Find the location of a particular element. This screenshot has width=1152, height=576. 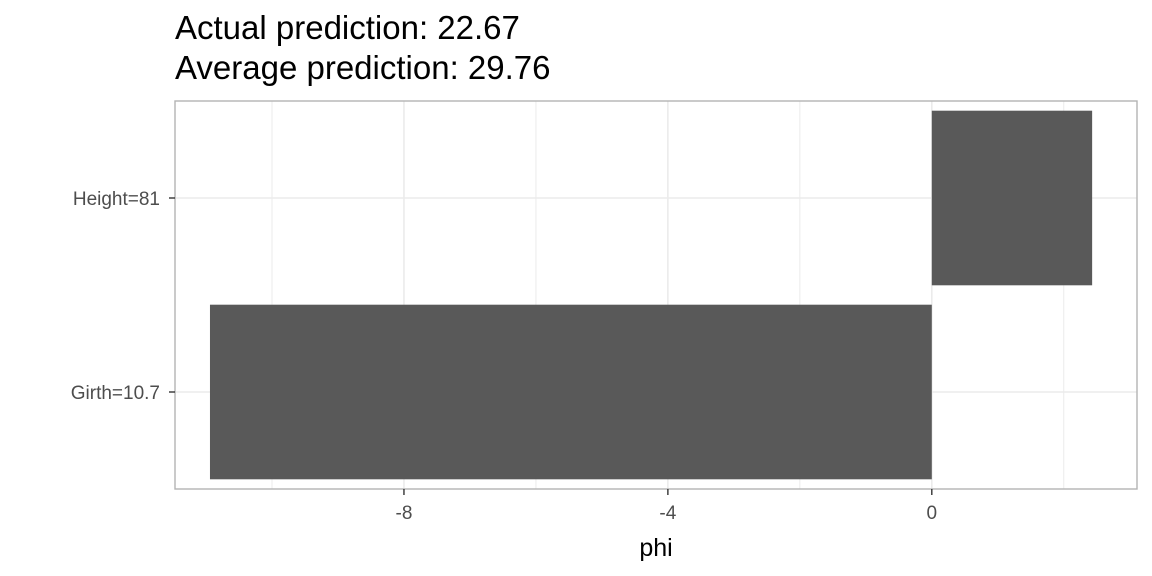

y-axis-tick-labels: Height=81 Girth=10.7 is located at coordinates (115, 296).